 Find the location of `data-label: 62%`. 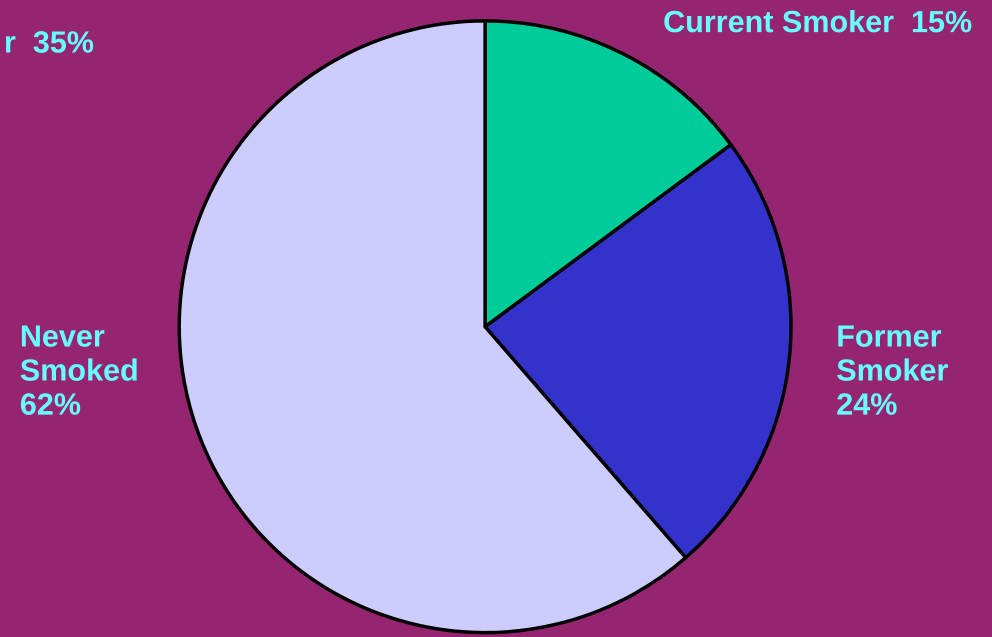

data-label: 62% is located at coordinates (50, 404).